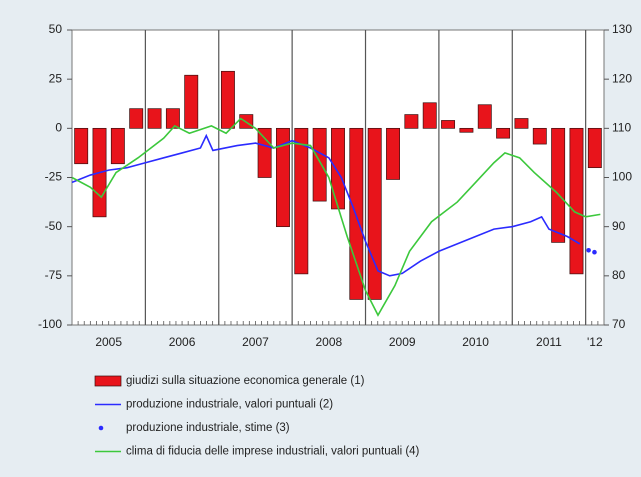  Describe the element at coordinates (622, 78) in the screenshot. I see `y2-tick-label: 120` at that location.